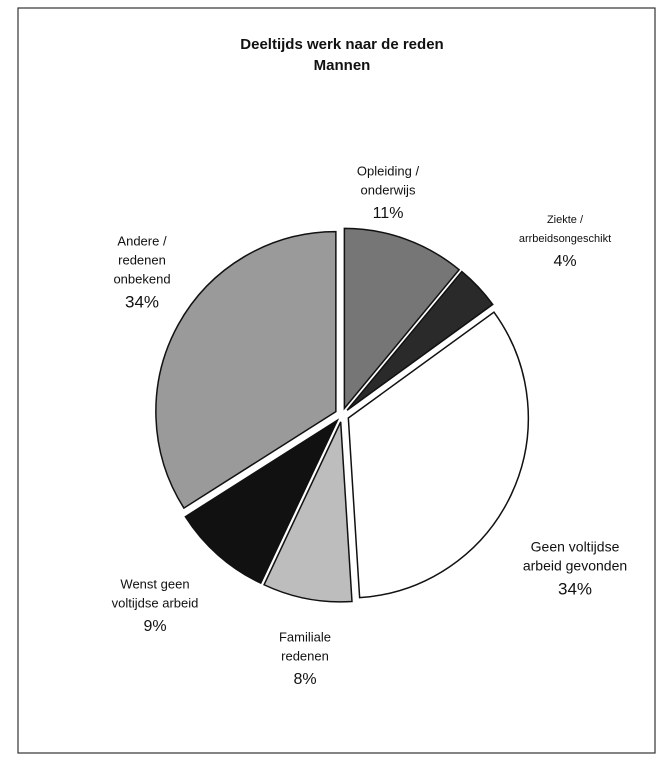 The image size is (664, 761). What do you see at coordinates (305, 636) in the screenshot?
I see `slice-label: Familiale` at bounding box center [305, 636].